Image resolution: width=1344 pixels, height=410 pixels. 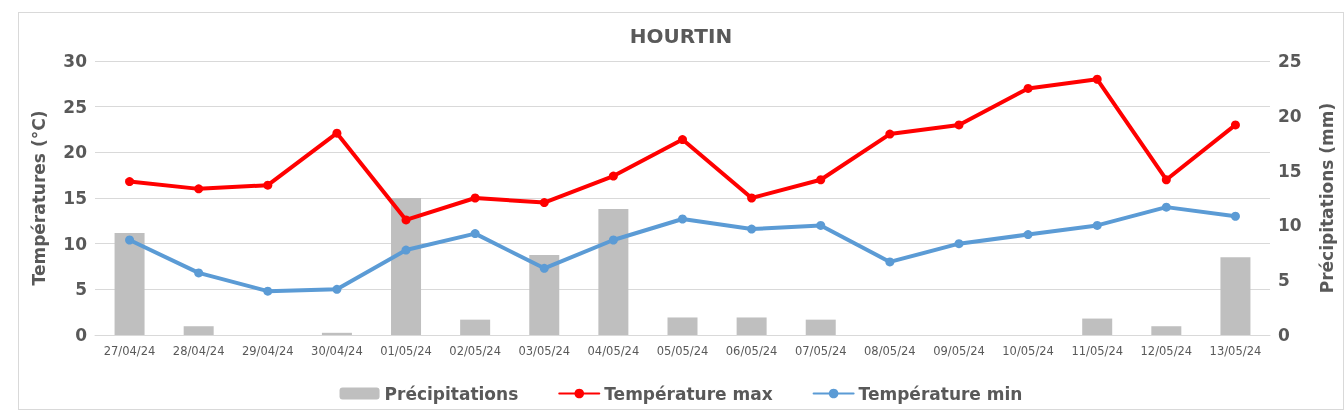 I want to click on x-tick-label: 08/05/24, so click(x=890, y=351).